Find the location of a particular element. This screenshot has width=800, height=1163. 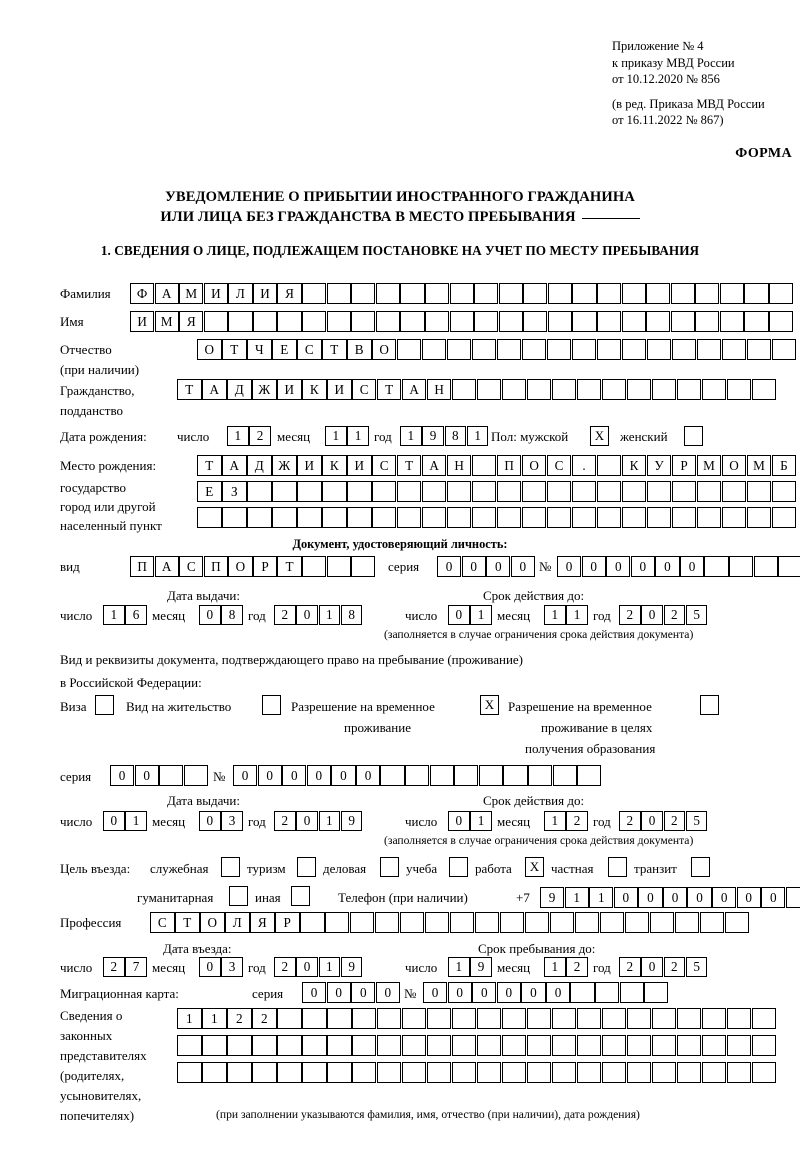

char-cell: З is located at coordinates (234, 491).